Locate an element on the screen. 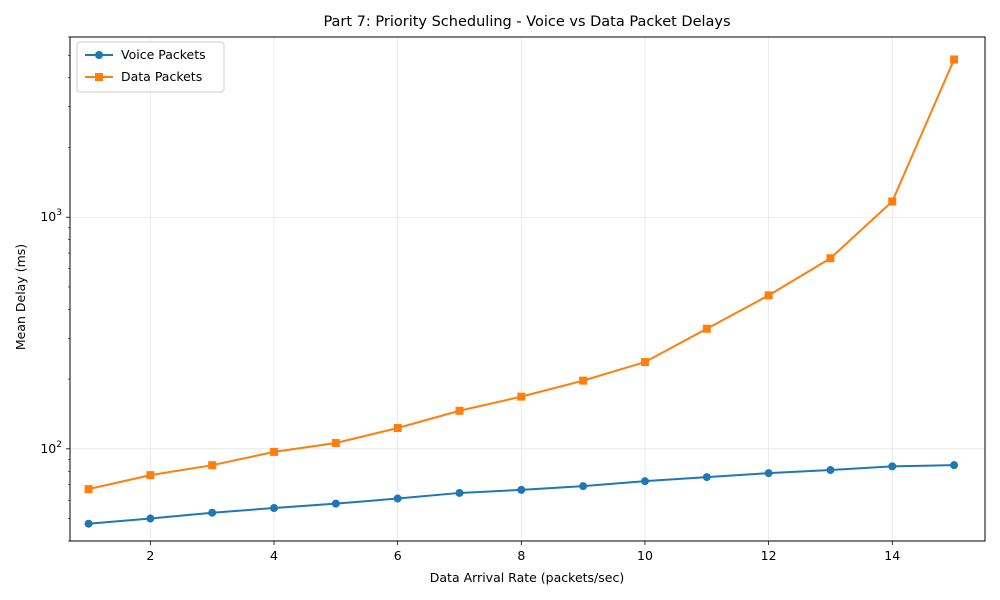 This screenshot has height=600, width=1000. legend-box is located at coordinates (150, 67).